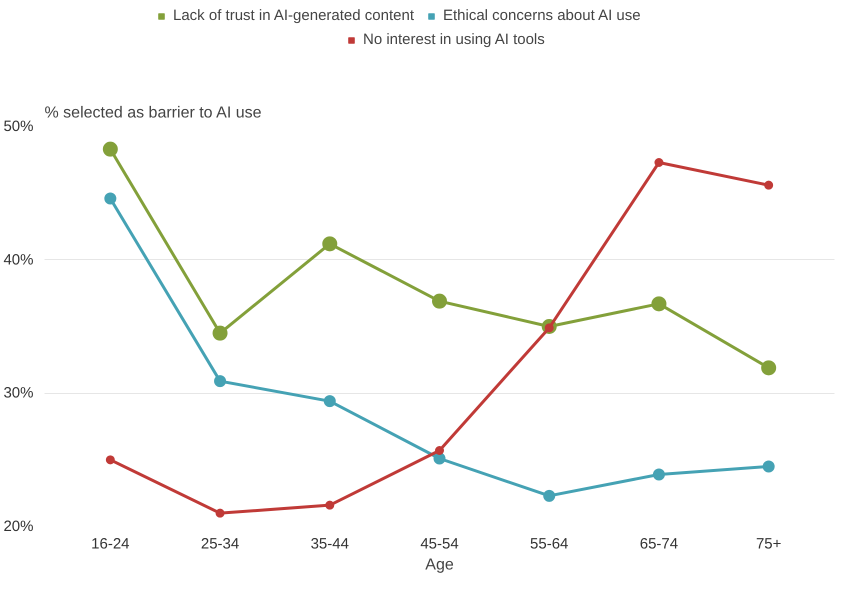 The height and width of the screenshot is (598, 866). I want to click on x-tick-label: 55-64, so click(549, 544).